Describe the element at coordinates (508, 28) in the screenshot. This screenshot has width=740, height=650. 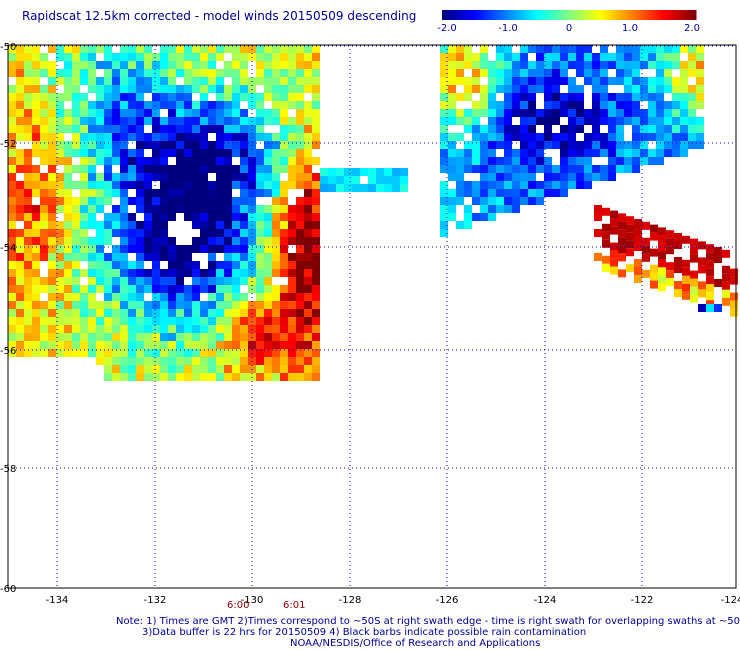
I see `colorbar-tick-label: -1.0` at that location.